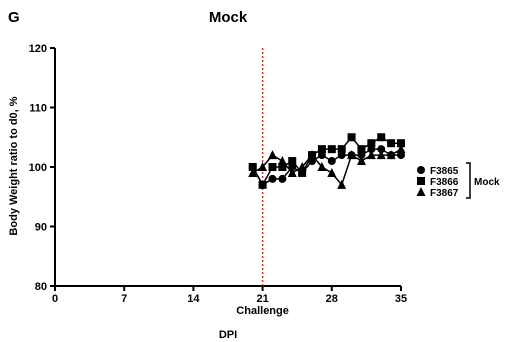 This screenshot has height=342, width=505. What do you see at coordinates (14, 165) in the screenshot?
I see `y-axis-label: Body Weight ratio to d0, %` at bounding box center [14, 165].